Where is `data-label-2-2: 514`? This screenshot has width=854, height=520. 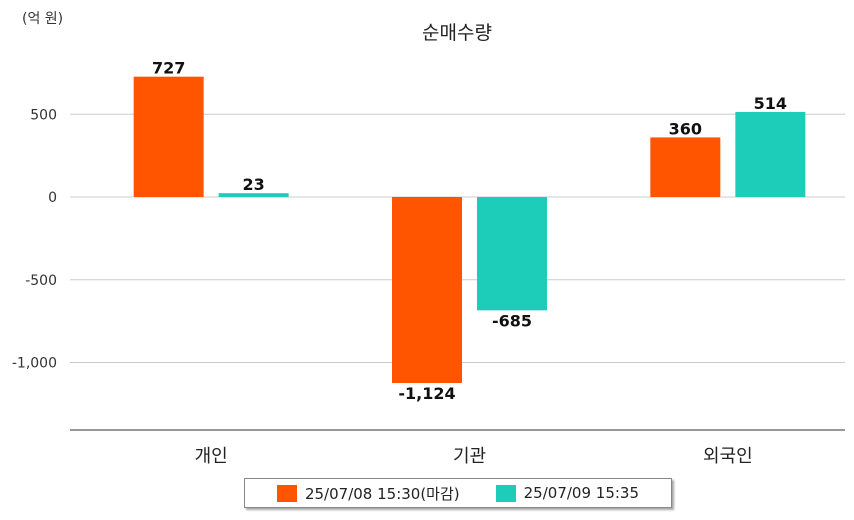
data-label-2-2: 514 is located at coordinates (770, 103).